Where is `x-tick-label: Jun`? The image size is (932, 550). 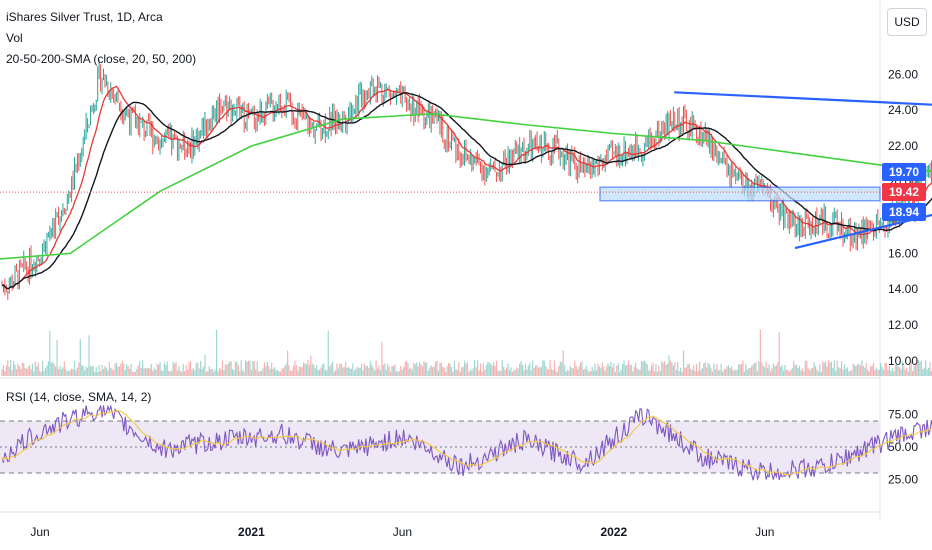
x-tick-label: Jun is located at coordinates (764, 532).